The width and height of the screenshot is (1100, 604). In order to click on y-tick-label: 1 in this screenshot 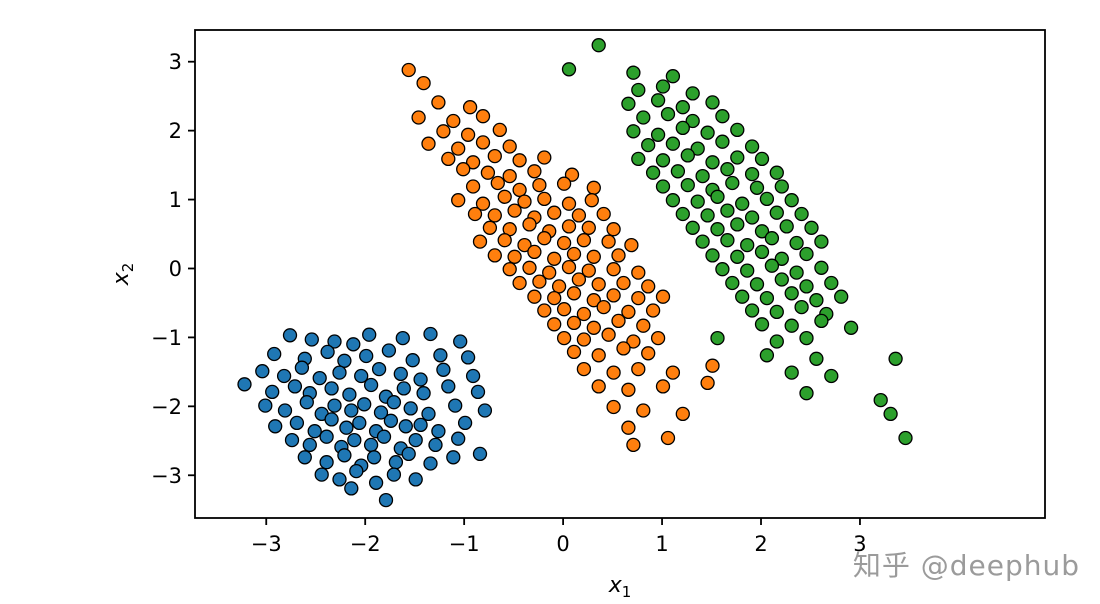, I will do `click(175, 200)`.